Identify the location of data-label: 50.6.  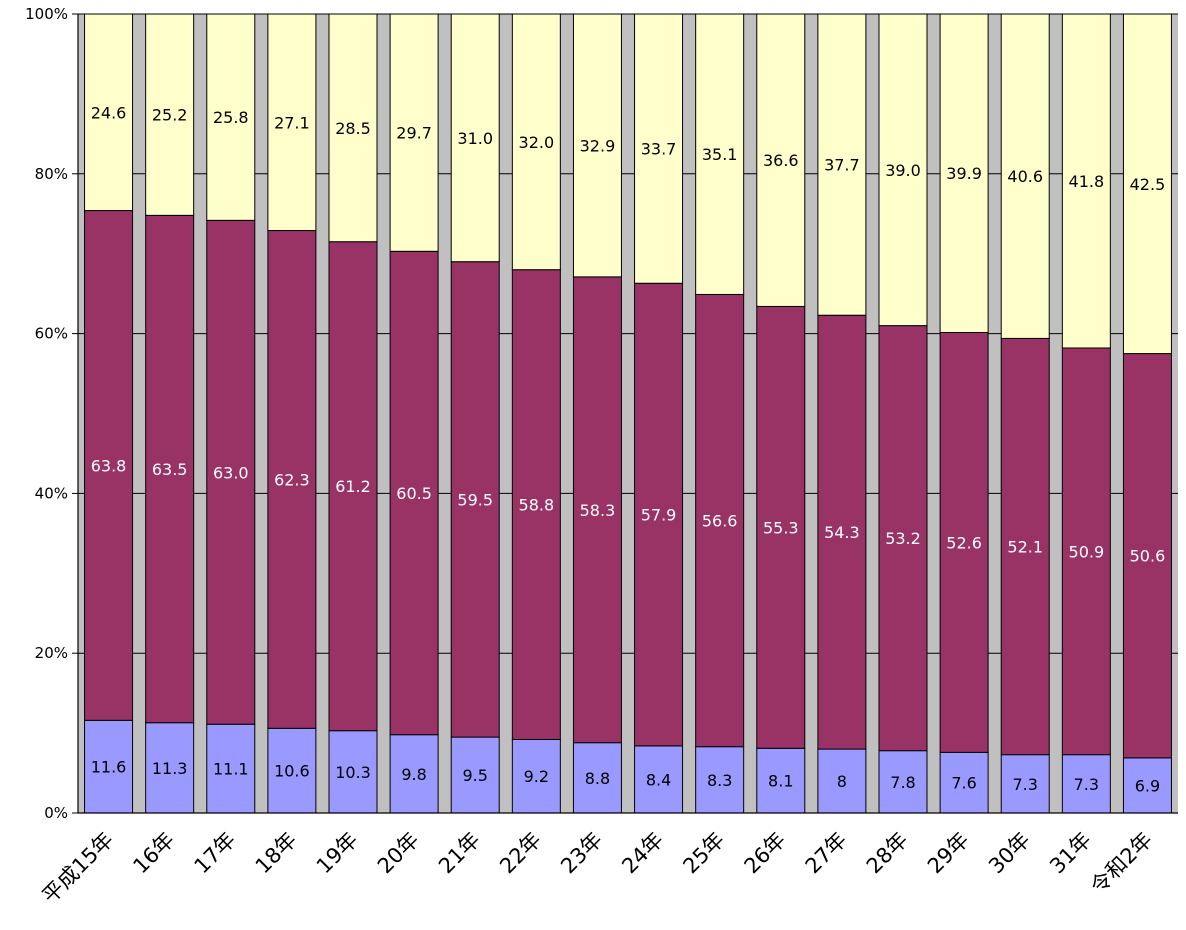
(1148, 556).